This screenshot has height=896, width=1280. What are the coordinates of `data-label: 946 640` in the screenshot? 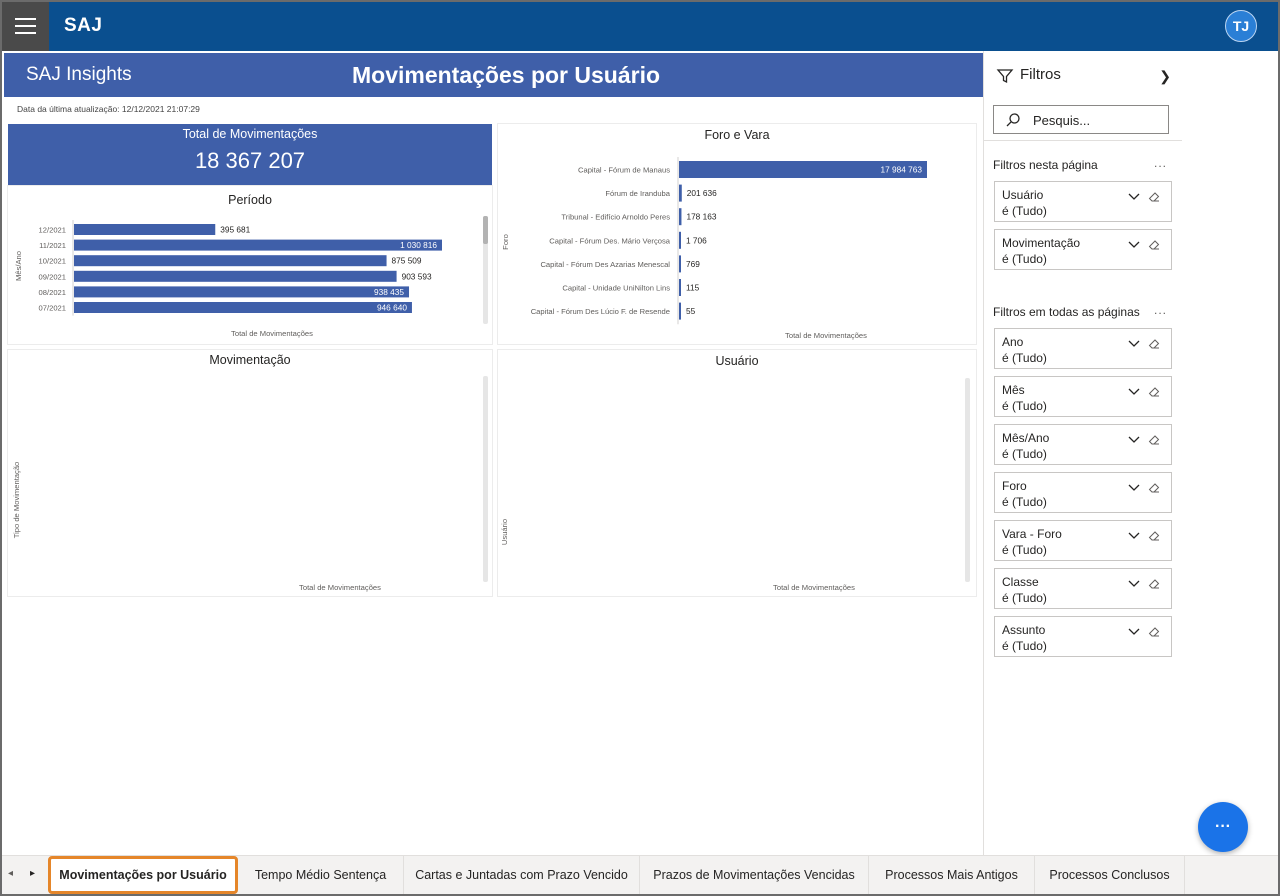 It's located at (392, 308).